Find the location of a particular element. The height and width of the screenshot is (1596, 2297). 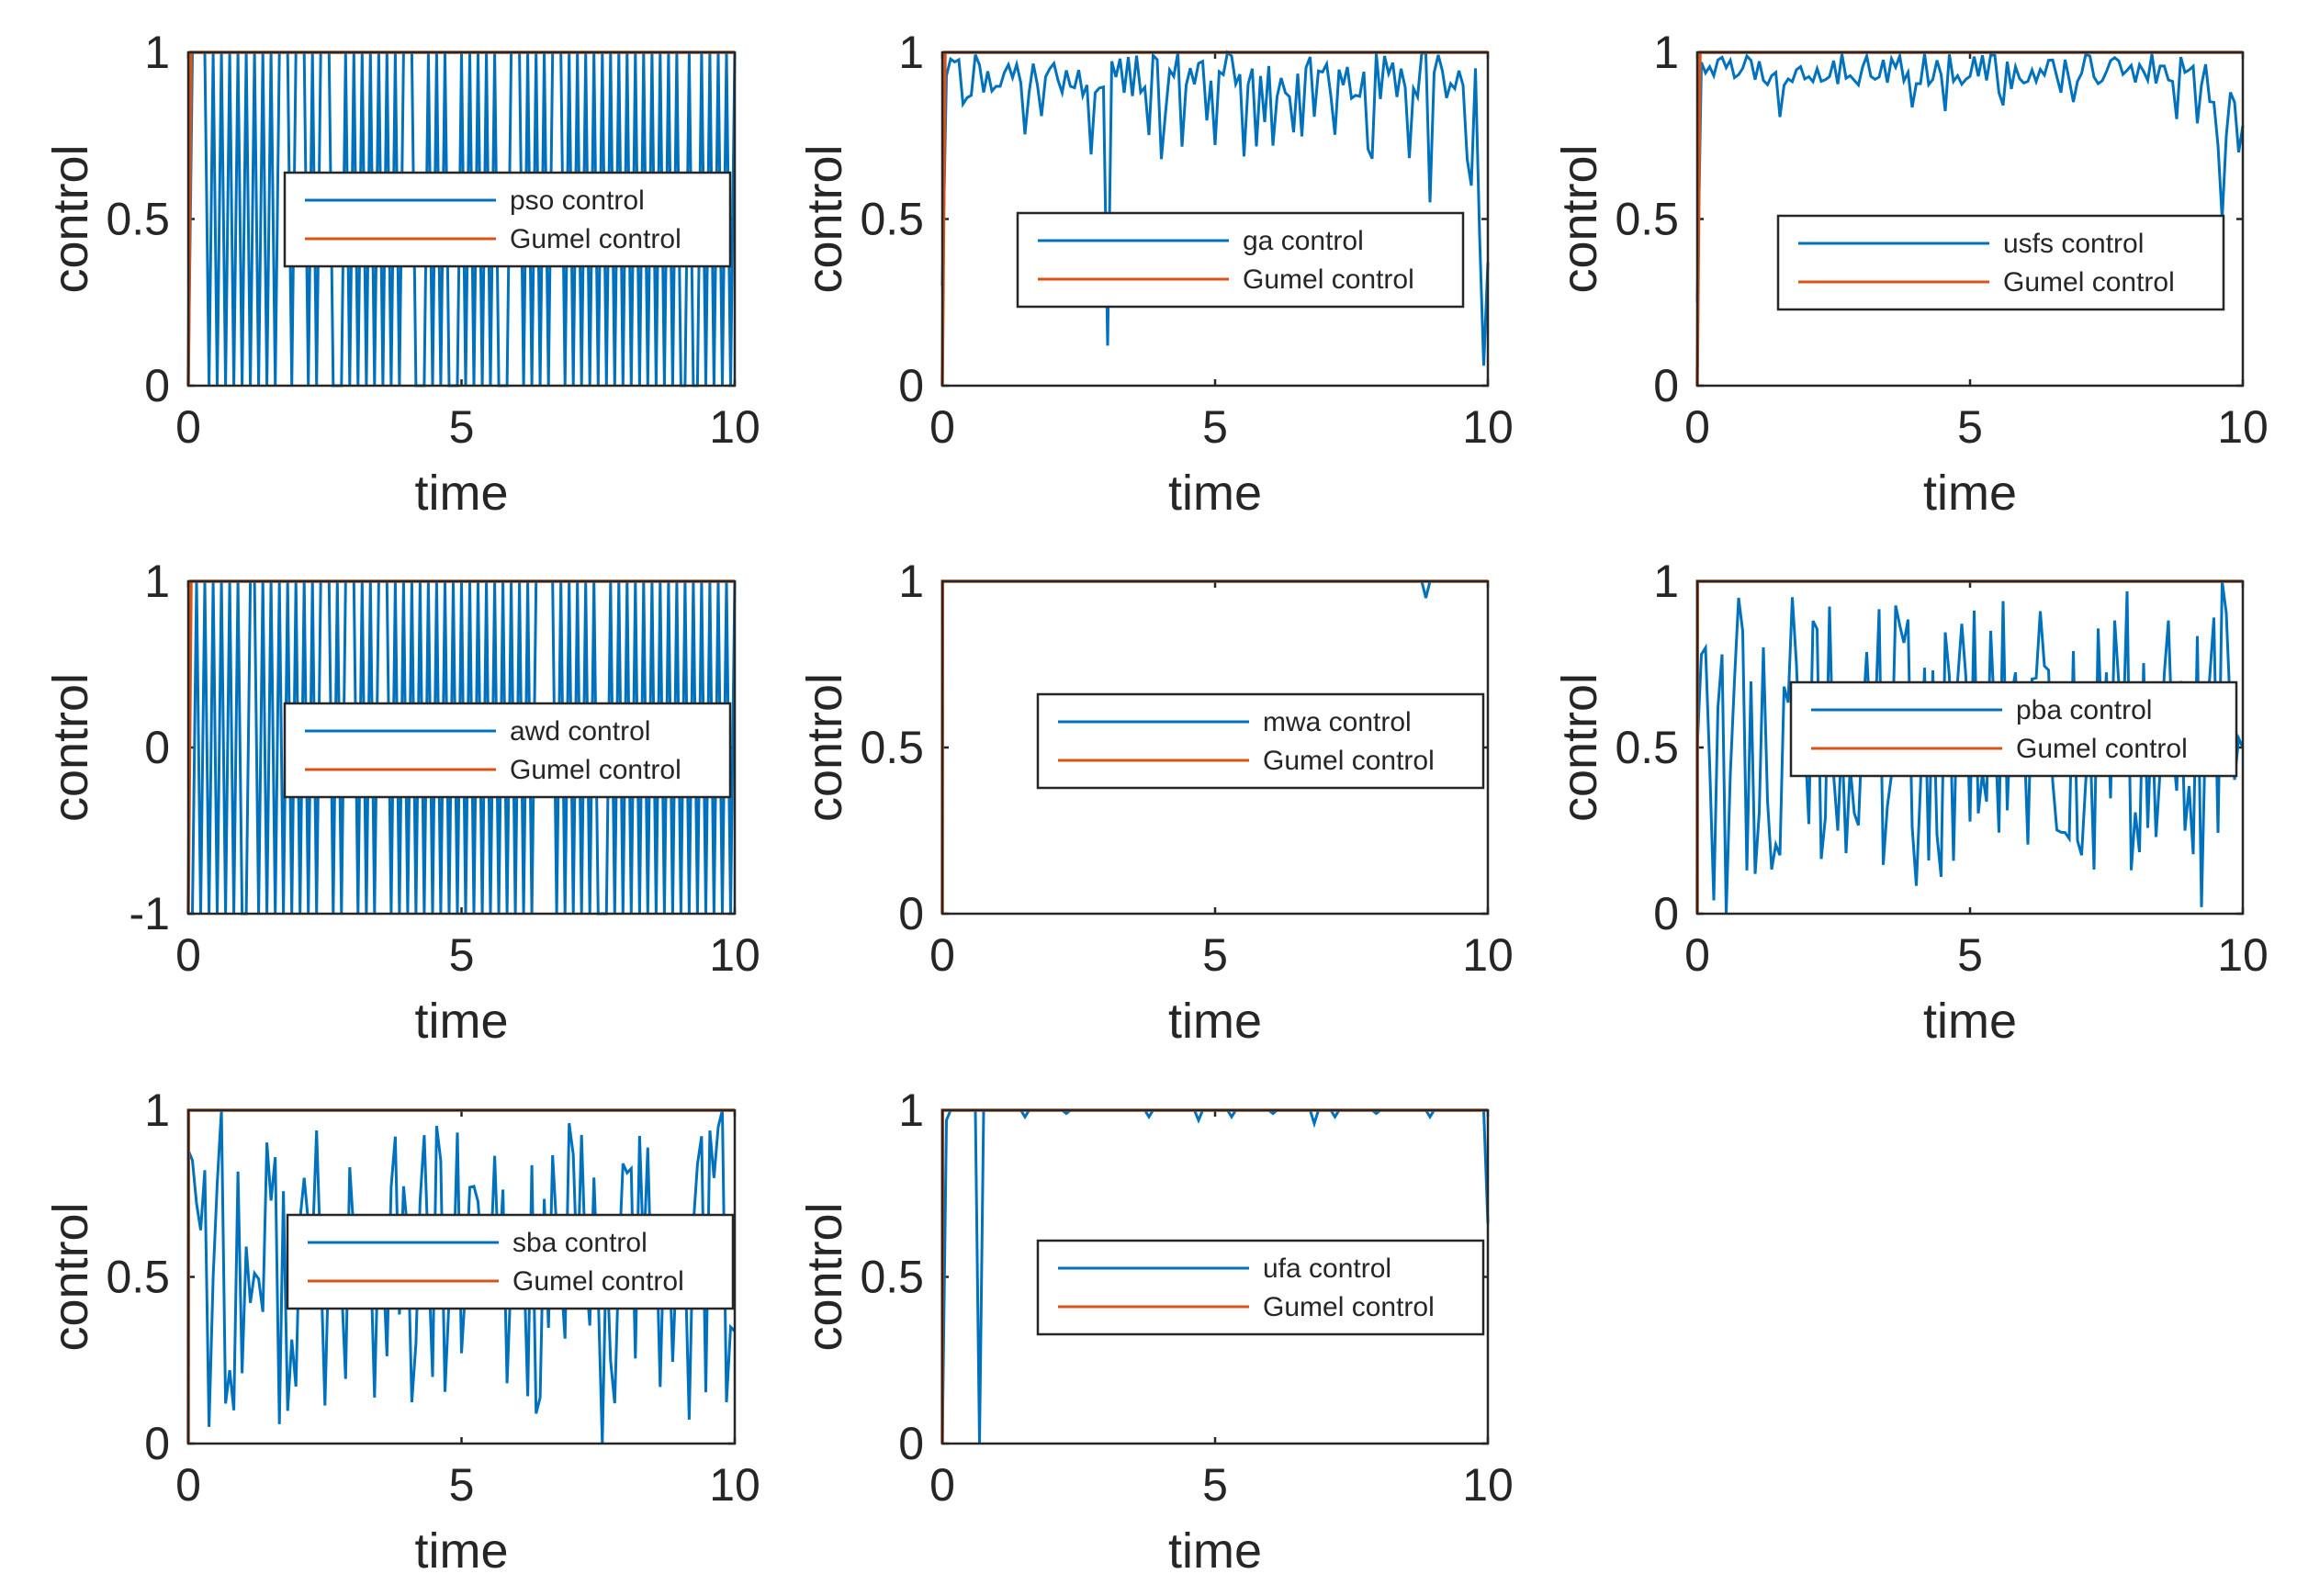

legend-entry: usfs control is located at coordinates (2073, 244).